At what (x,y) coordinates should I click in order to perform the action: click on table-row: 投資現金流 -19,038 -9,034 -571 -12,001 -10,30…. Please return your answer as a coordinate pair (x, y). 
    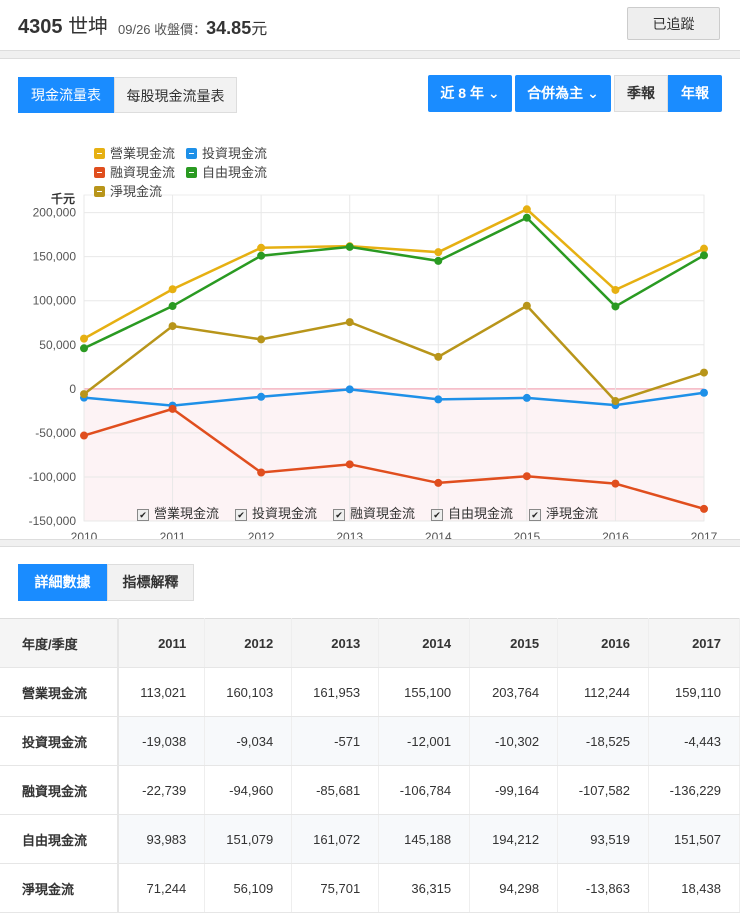
    Looking at the image, I should click on (370, 741).